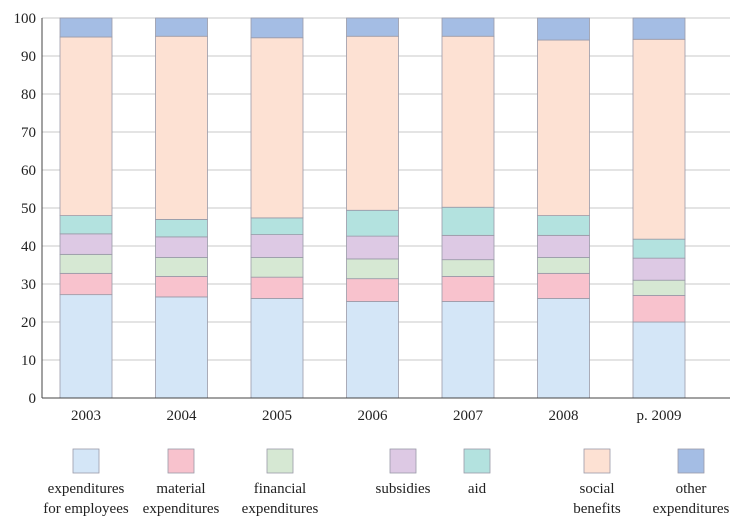 This screenshot has width=739, height=525. What do you see at coordinates (468, 247) in the screenshot?
I see `bar-segment-3-2007` at bounding box center [468, 247].